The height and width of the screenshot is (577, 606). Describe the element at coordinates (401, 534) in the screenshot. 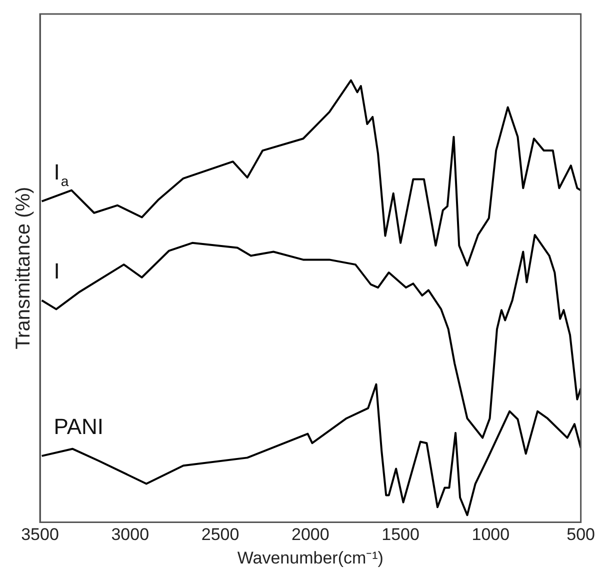

I see `x-tick-label: 1500` at that location.